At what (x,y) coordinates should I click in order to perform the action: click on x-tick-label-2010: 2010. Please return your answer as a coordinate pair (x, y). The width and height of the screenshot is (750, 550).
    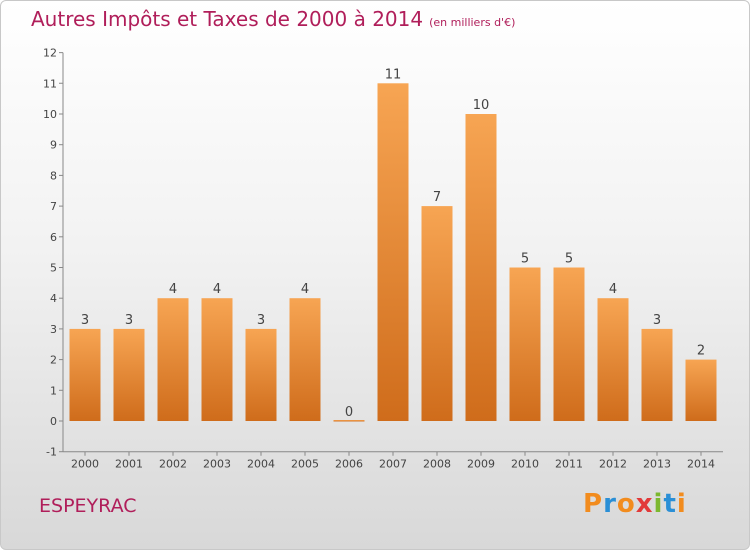
    Looking at the image, I should click on (525, 464).